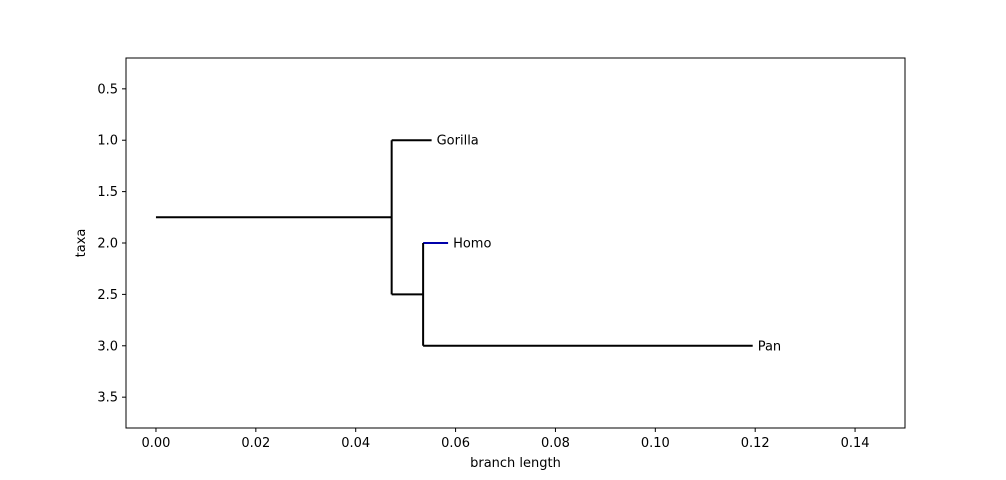  Describe the element at coordinates (769, 346) in the screenshot. I see `taxon-label-pan: Pan` at that location.